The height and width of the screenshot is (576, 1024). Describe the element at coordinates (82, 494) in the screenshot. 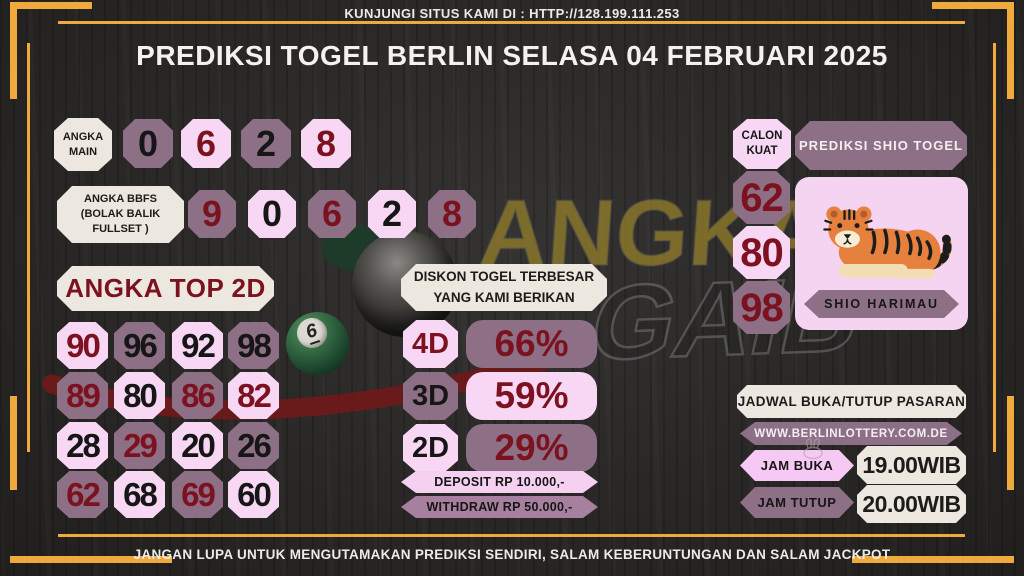

I see `top2d-number: 62` at that location.